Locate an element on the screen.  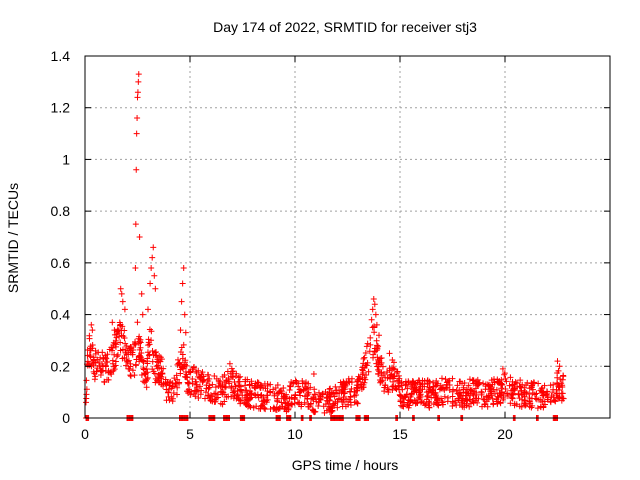
y-tick-label: 0.8 is located at coordinates (61, 211).